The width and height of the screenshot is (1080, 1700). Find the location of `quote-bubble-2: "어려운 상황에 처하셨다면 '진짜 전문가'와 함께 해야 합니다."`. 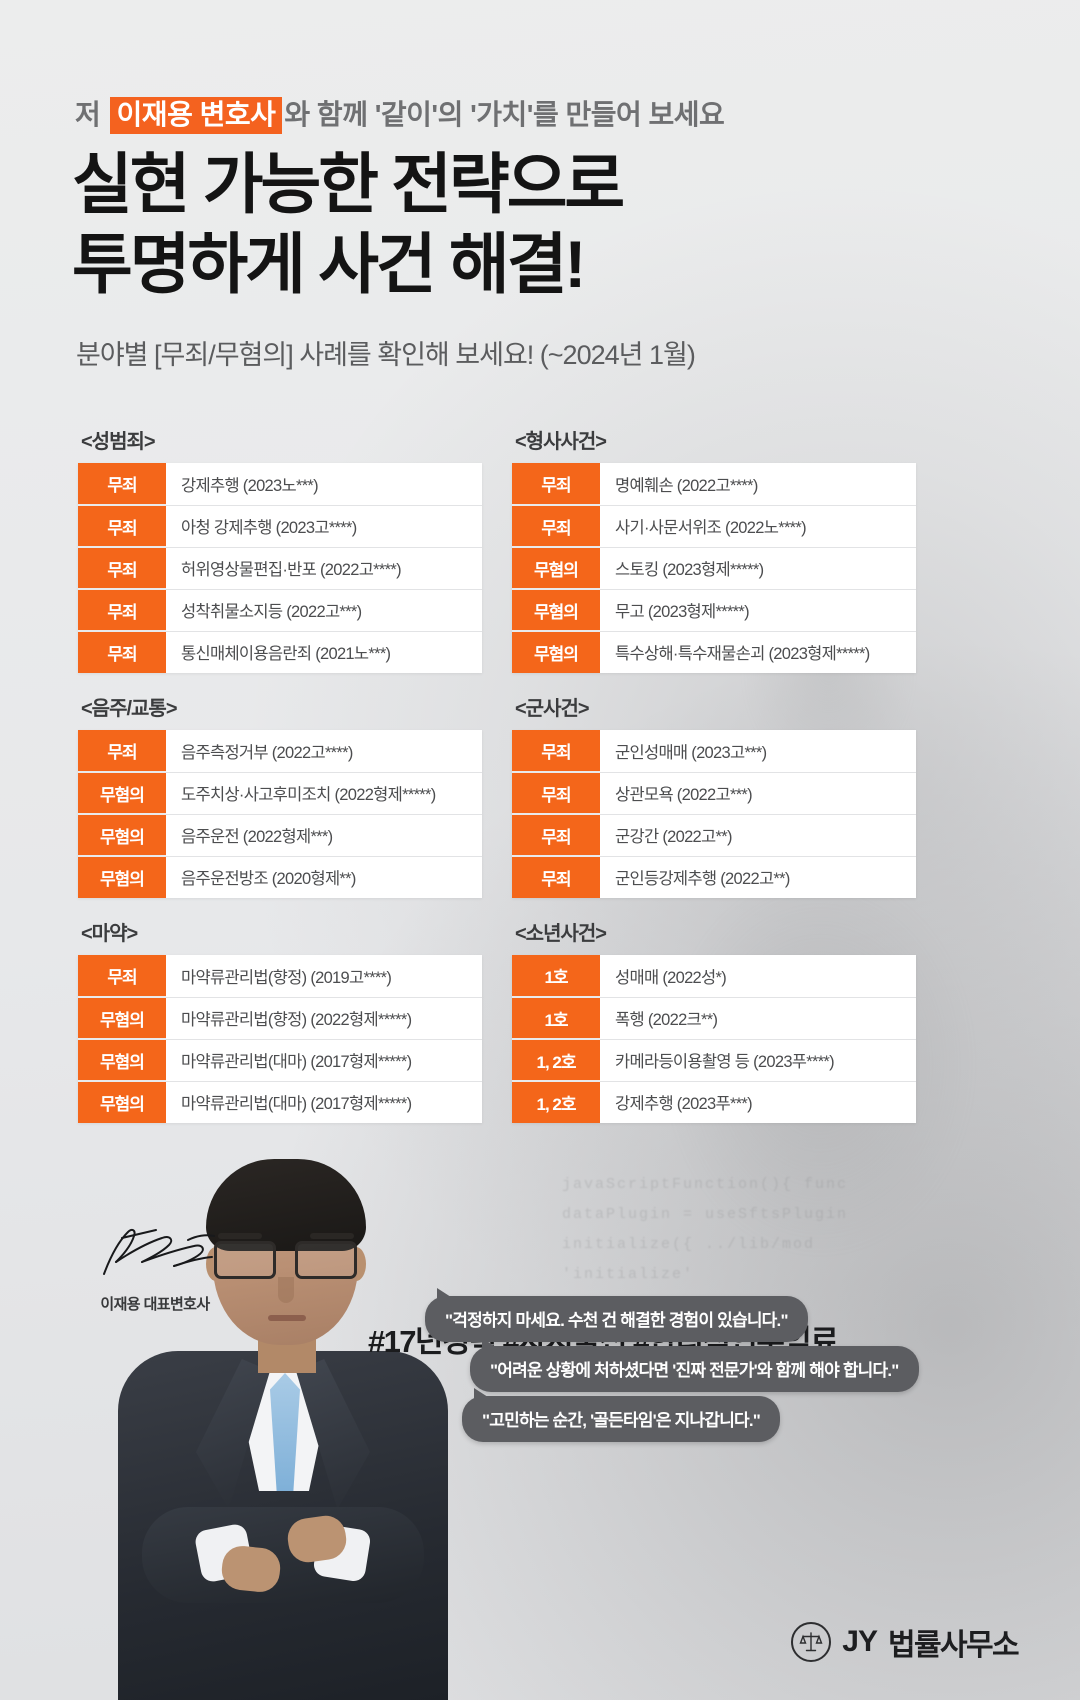

quote-bubble-2: "어려운 상황에 처하셨다면 '진짜 전문가'와 함께 해야 합니다." is located at coordinates (694, 1365).